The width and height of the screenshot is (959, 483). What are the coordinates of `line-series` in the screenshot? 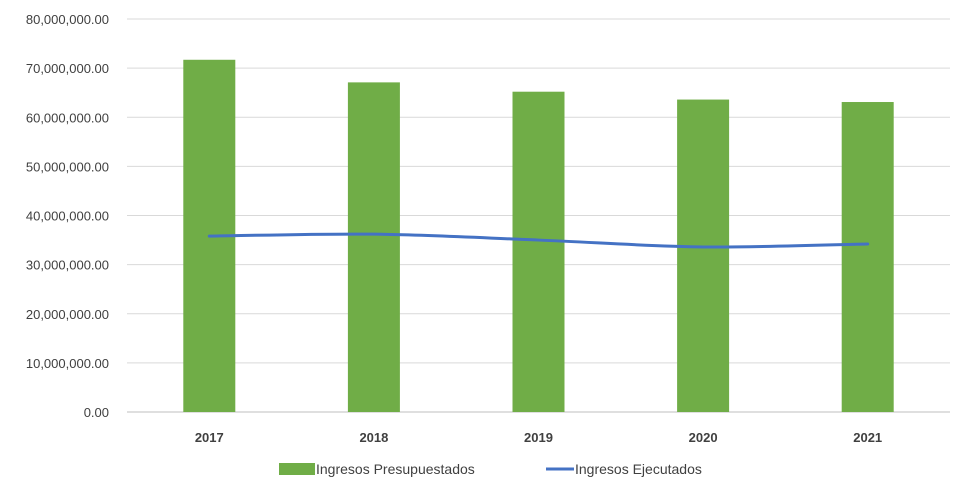 It's located at (538, 240).